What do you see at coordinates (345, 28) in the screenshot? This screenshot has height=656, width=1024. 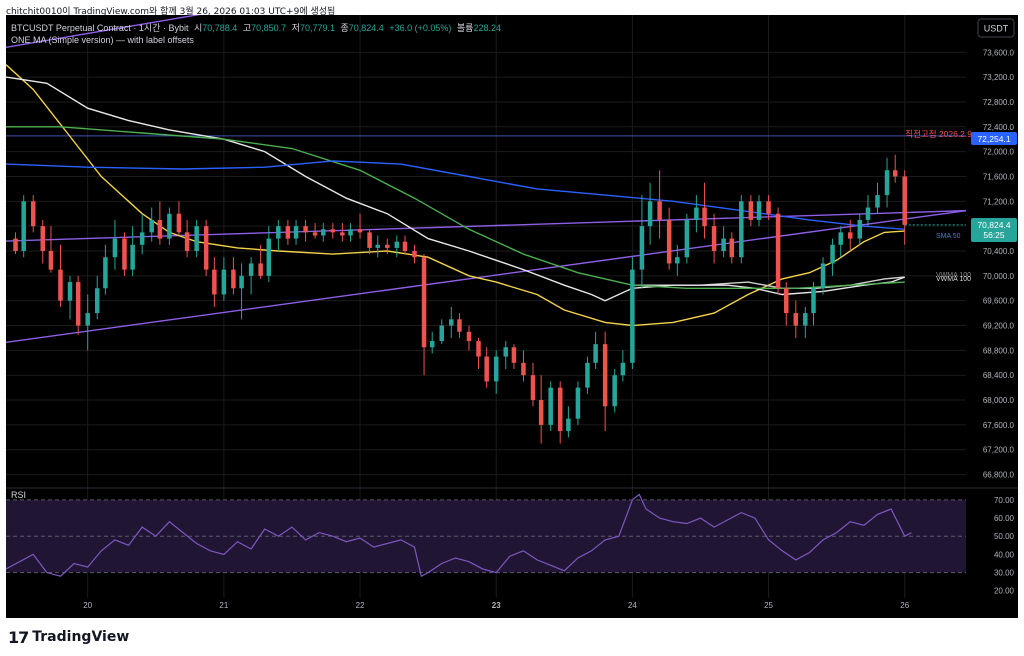 I see `close-label: 종` at bounding box center [345, 28].